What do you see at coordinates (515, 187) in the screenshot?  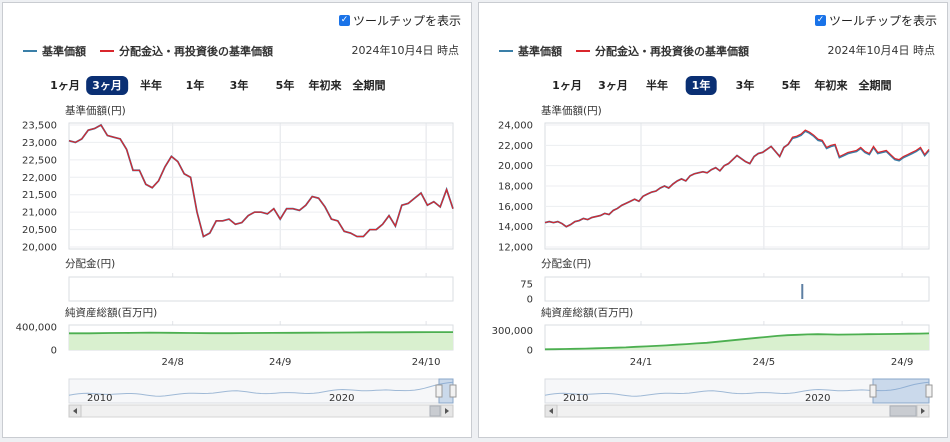 I see `y-tick-label: 18,000` at bounding box center [515, 187].